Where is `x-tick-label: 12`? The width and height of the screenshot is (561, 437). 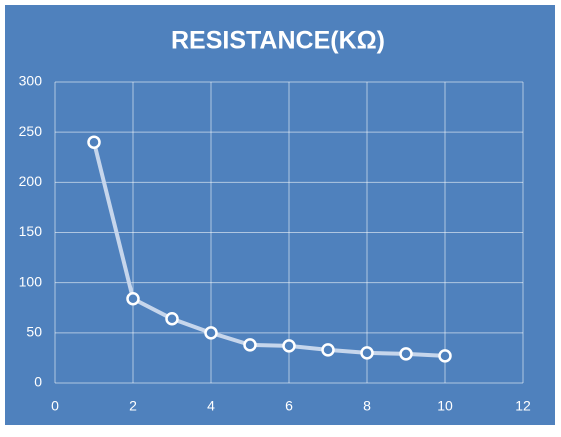 x-tick-label: 12 is located at coordinates (523, 406).